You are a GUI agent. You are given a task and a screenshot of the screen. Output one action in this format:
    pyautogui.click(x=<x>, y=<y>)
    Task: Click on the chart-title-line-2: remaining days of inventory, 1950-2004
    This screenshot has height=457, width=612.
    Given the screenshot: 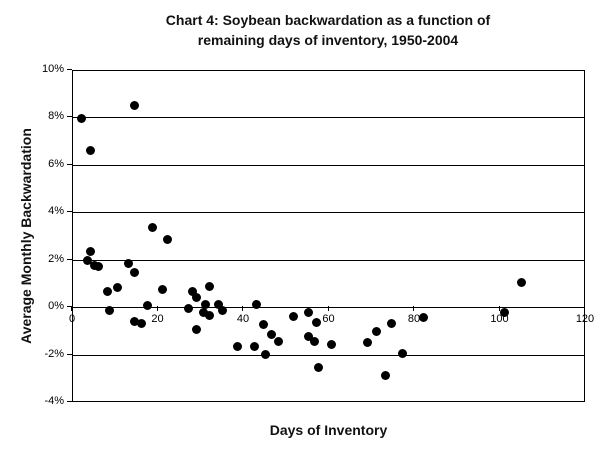 What is the action you would take?
    pyautogui.click(x=328, y=40)
    